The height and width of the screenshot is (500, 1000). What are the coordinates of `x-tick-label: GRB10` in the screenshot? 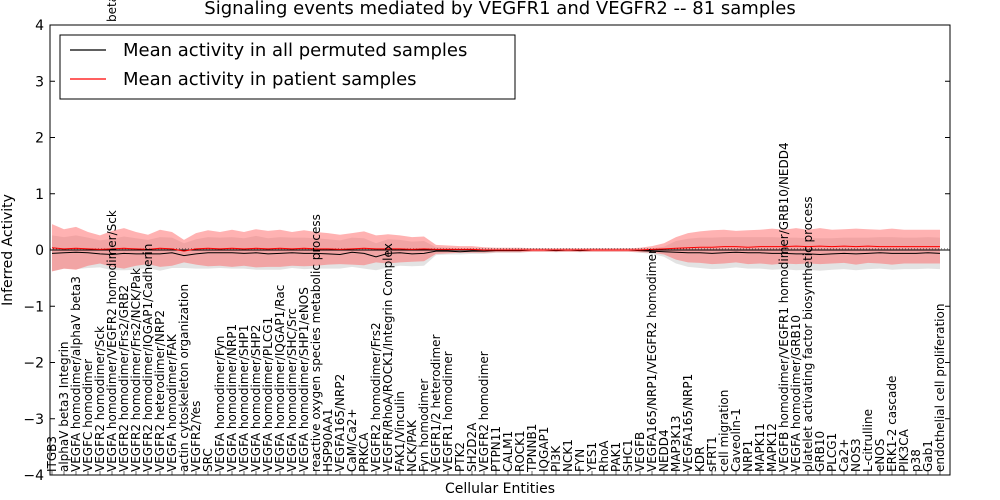 It's located at (820, 451).